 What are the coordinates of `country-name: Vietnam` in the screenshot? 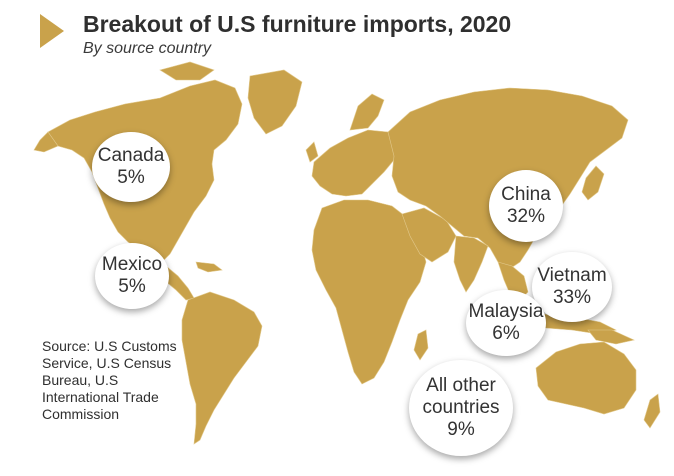 It's located at (572, 275).